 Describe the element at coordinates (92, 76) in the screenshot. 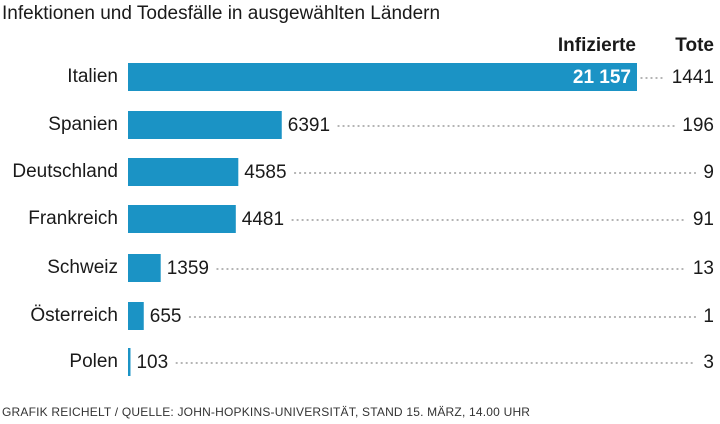

I see `category-label: Italien` at that location.